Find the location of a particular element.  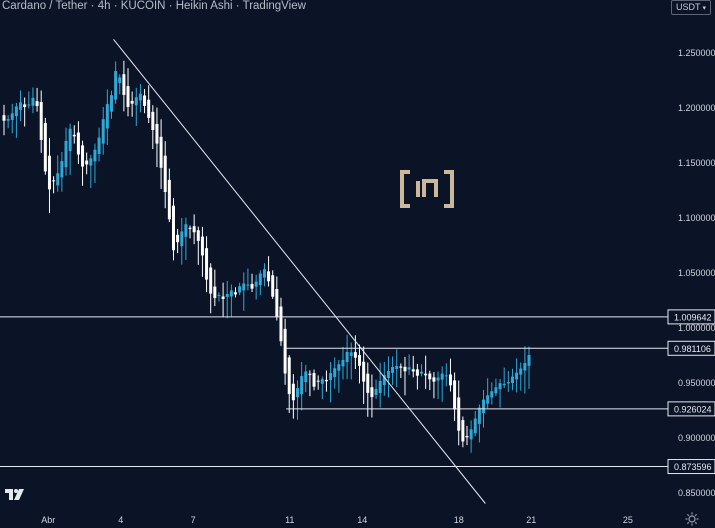

y-tick-label: 0.850000 is located at coordinates (696, 493).